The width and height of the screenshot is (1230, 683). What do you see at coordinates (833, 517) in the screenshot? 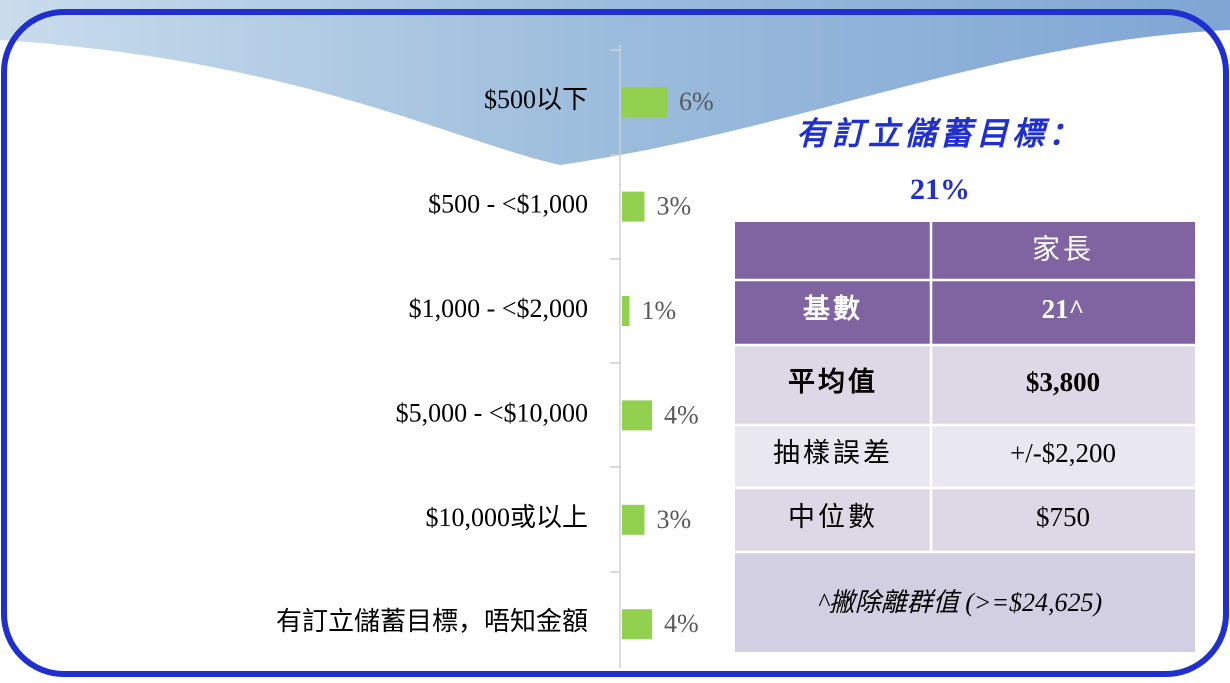
I see `table-cell: 中位數` at bounding box center [833, 517].